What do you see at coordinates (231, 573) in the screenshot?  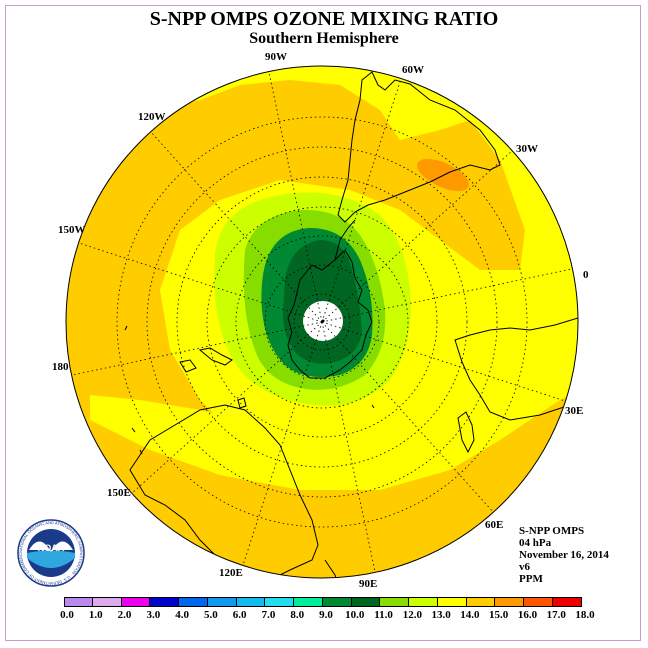 I see `lon-label-120e: 120E` at bounding box center [231, 573].